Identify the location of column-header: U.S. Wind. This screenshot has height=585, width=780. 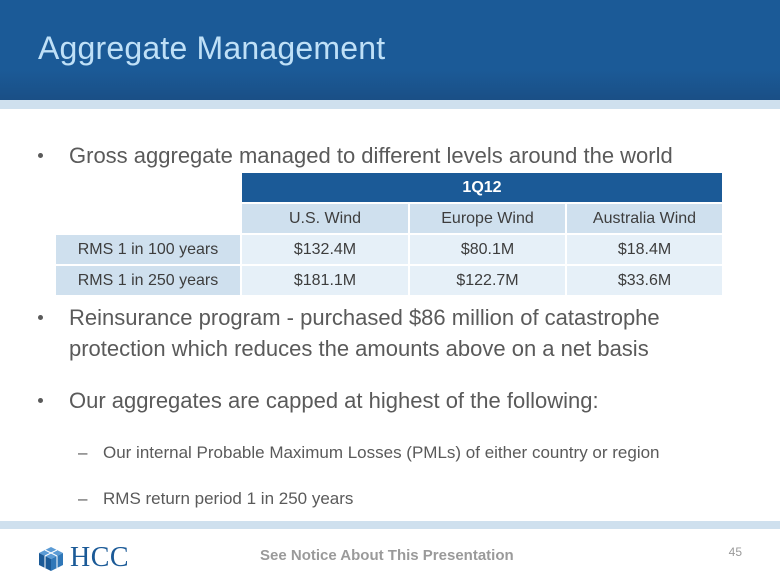
(325, 218).